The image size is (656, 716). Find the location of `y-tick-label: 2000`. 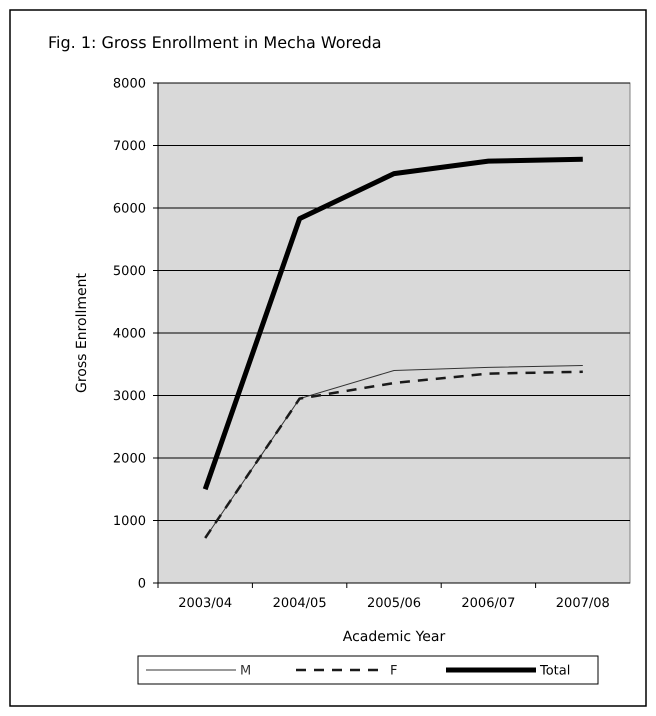

y-tick-label: 2000 is located at coordinates (129, 459).